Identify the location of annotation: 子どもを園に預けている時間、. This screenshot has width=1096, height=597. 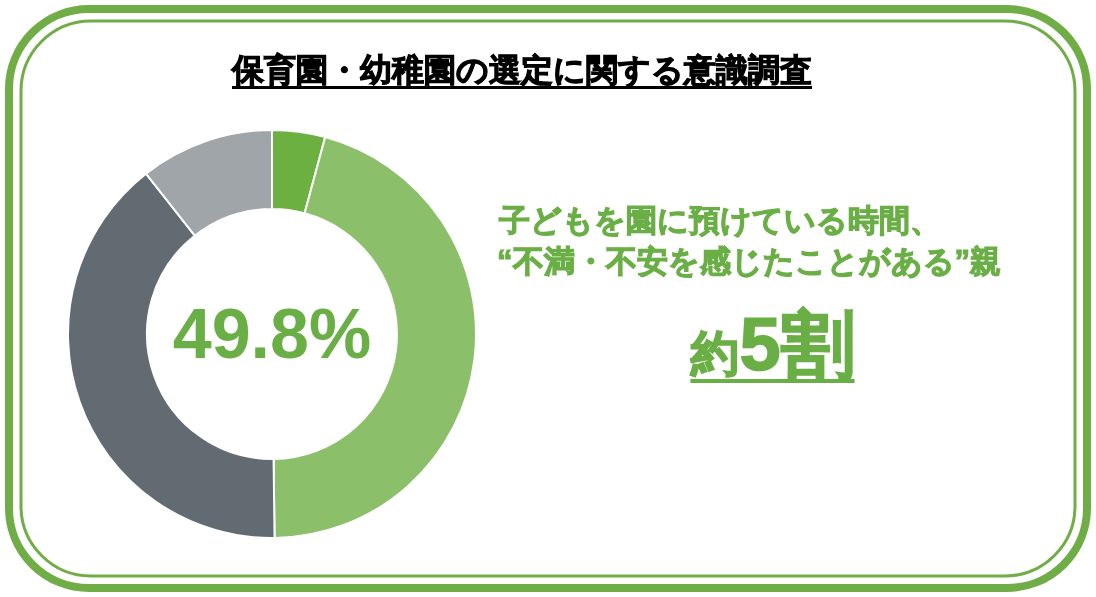
(720, 220).